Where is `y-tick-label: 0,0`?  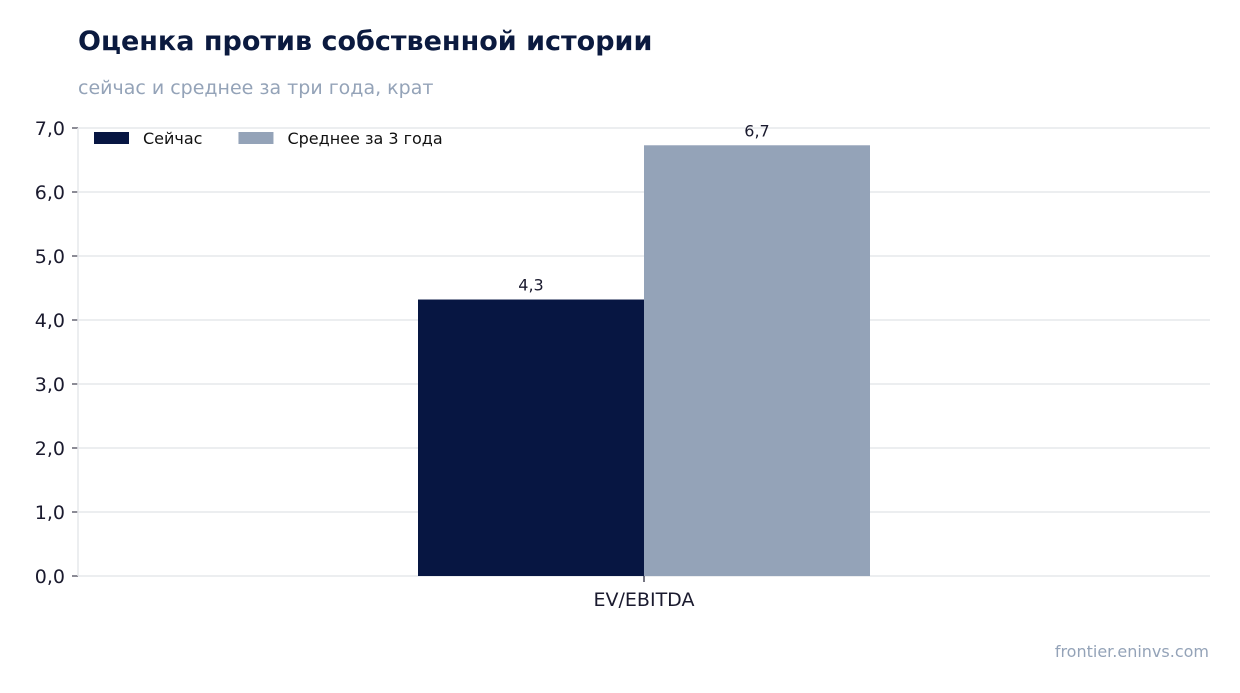 y-tick-label: 0,0 is located at coordinates (50, 577).